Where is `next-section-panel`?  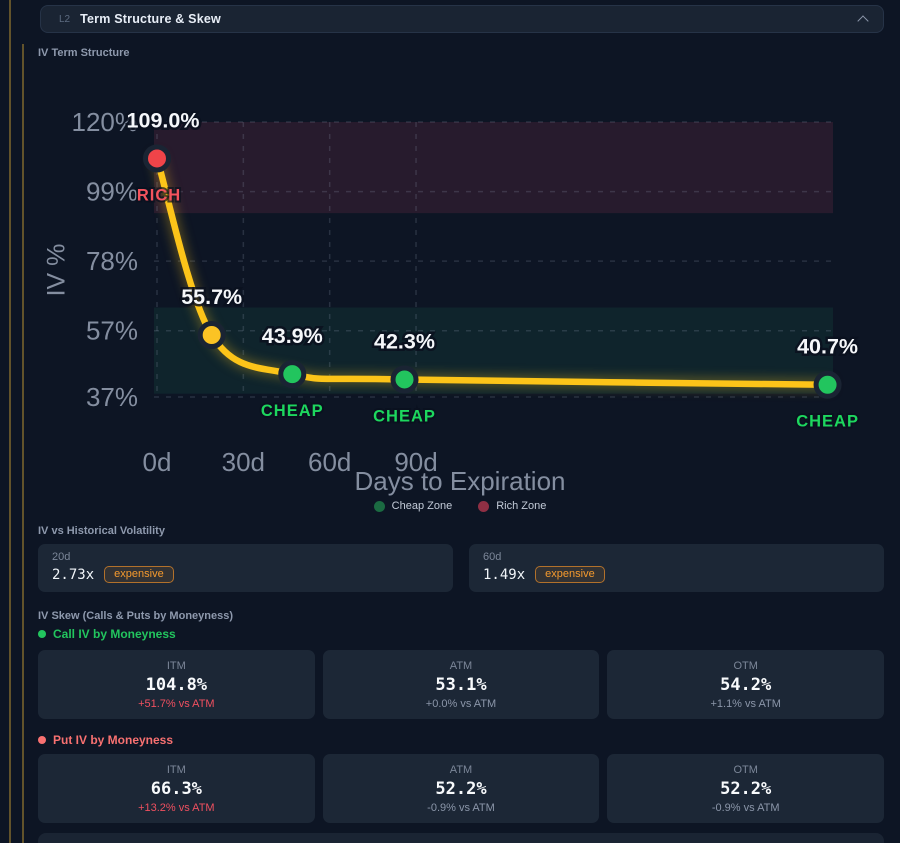
next-section-panel is located at coordinates (461, 838).